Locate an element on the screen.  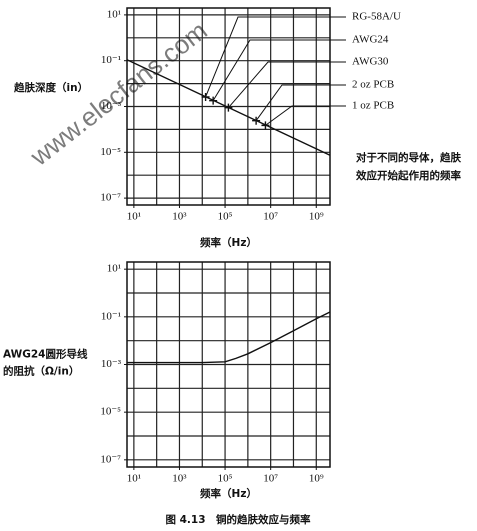
annotation-label: 2 oz PCB is located at coordinates (373, 85).